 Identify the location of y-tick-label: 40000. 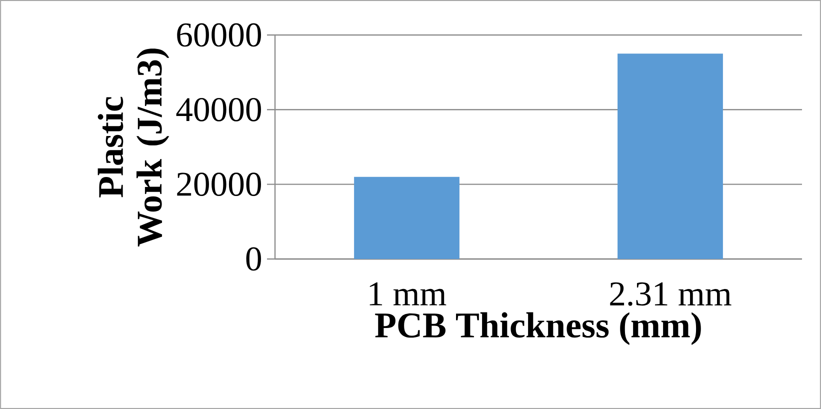
(218, 110).